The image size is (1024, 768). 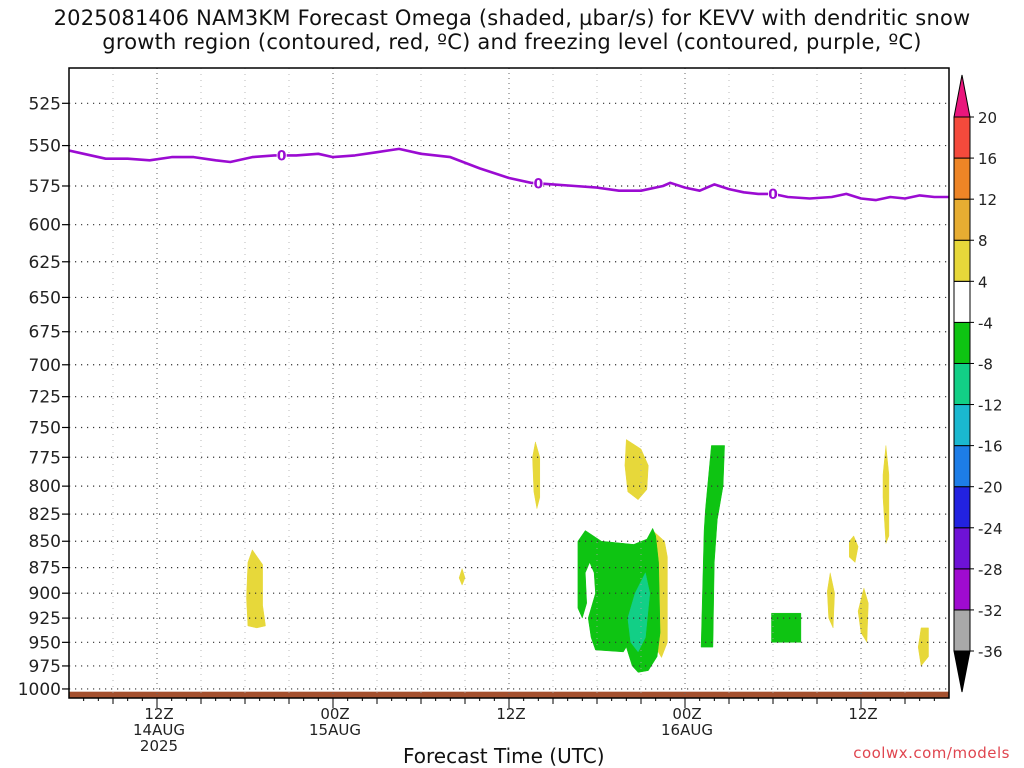 I want to click on y-tick-label: 850, so click(x=45, y=542).